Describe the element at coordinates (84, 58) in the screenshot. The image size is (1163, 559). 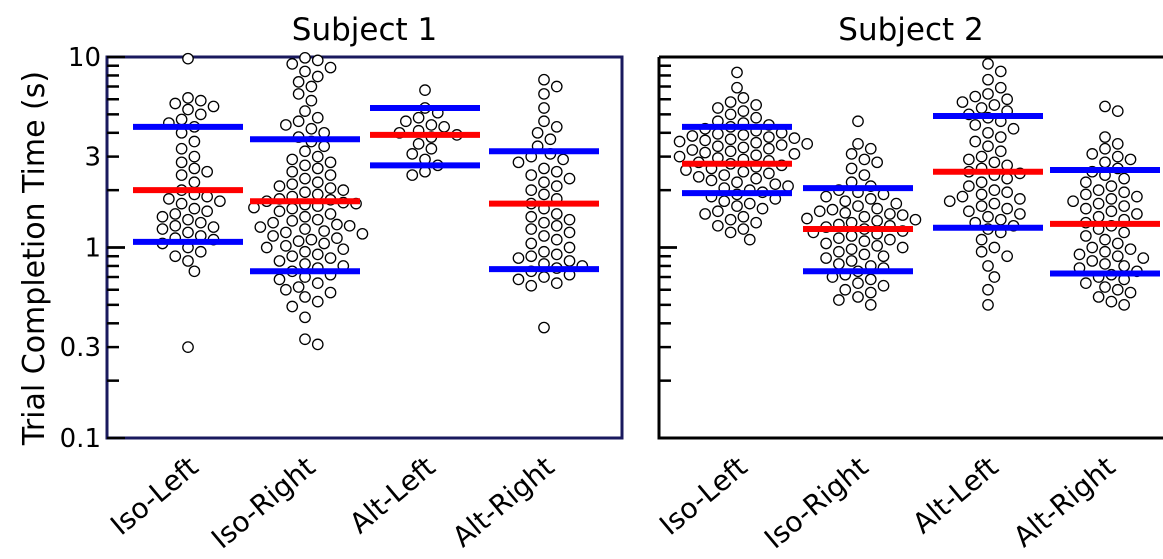
I see `y-tick-label: 10` at that location.